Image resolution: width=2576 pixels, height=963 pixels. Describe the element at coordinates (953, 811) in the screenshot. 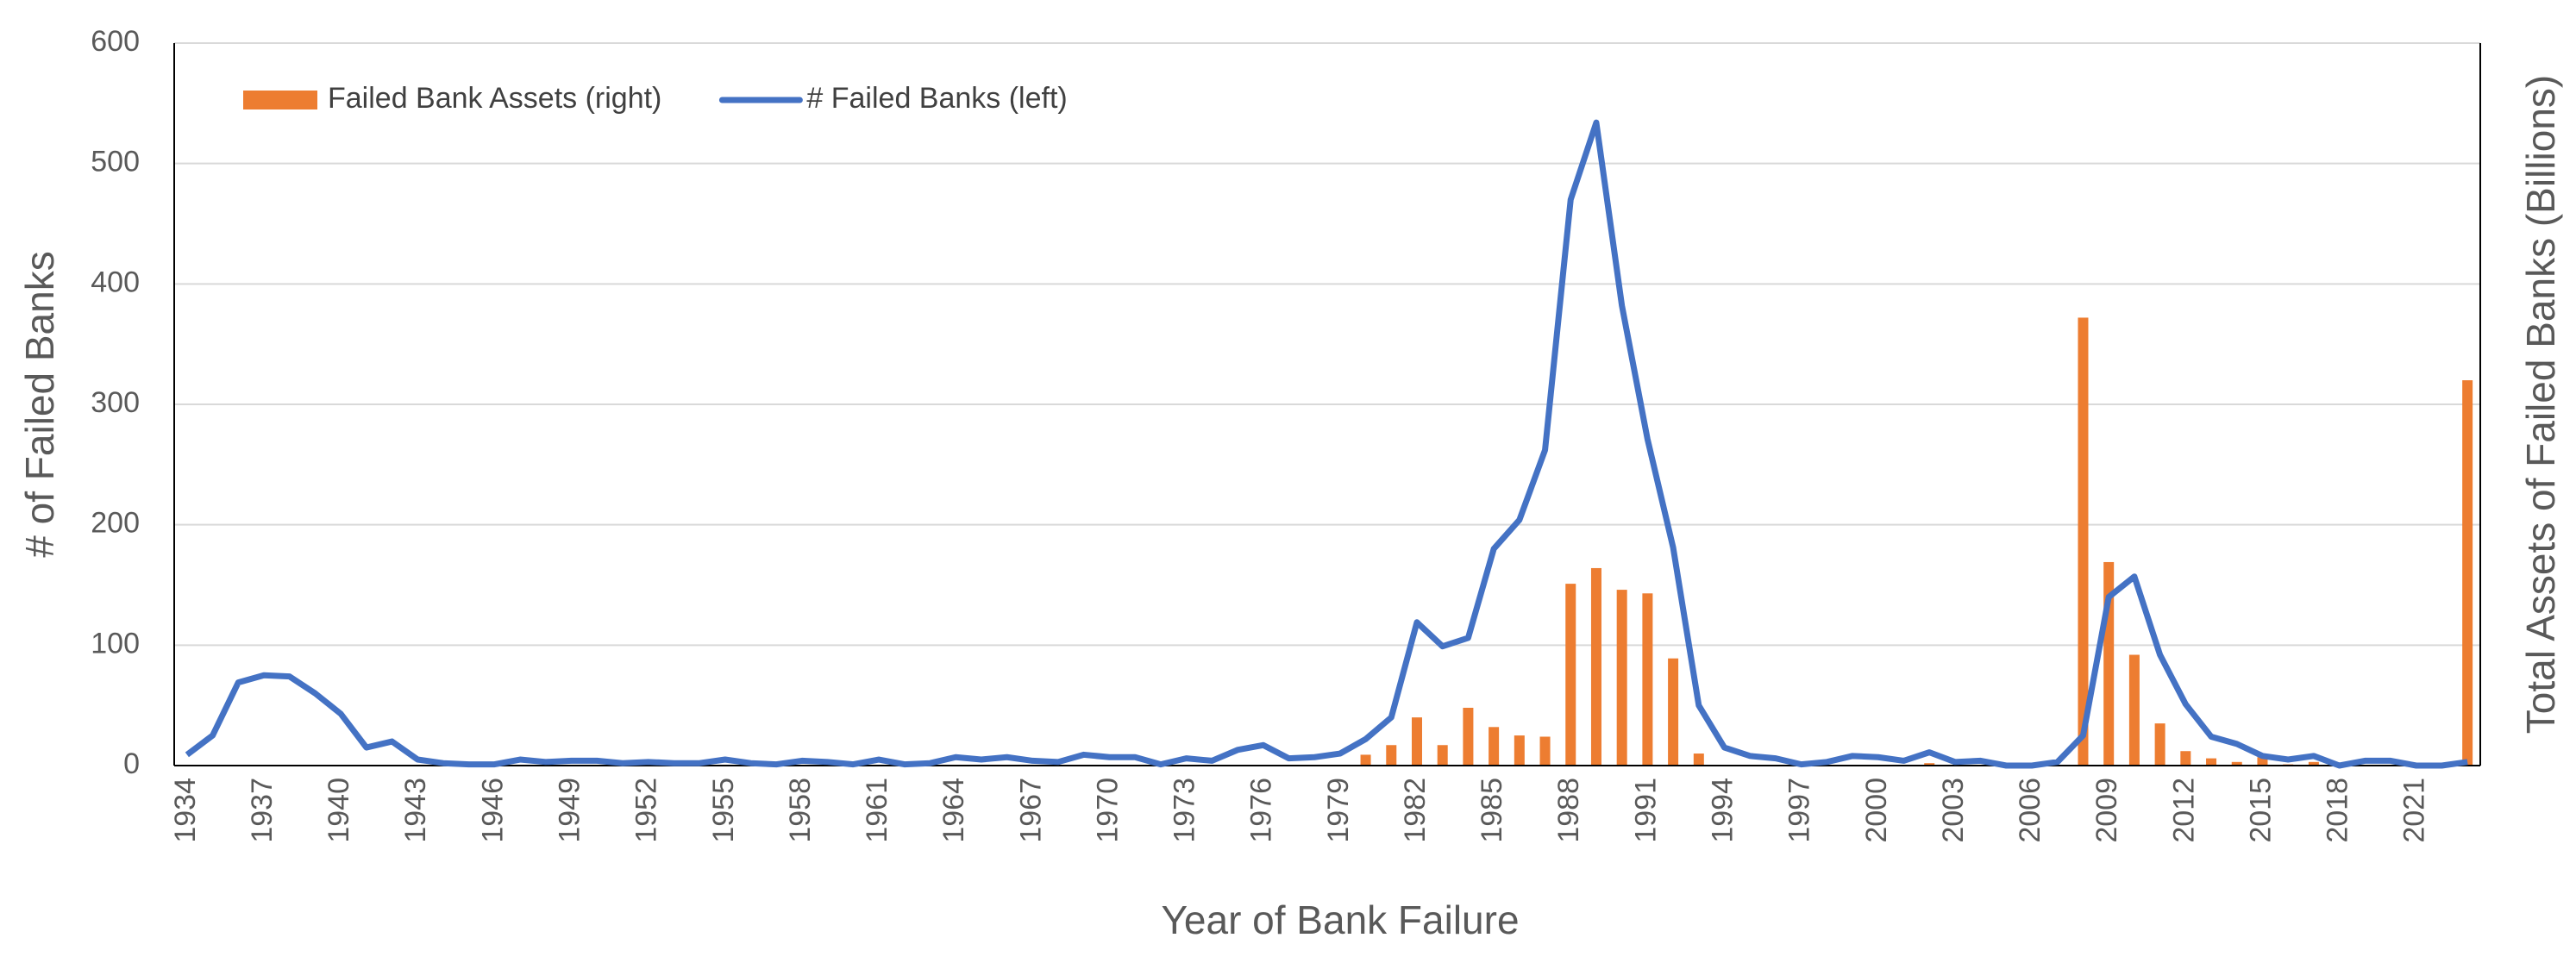

I see `x-tick-label: 1964` at that location.